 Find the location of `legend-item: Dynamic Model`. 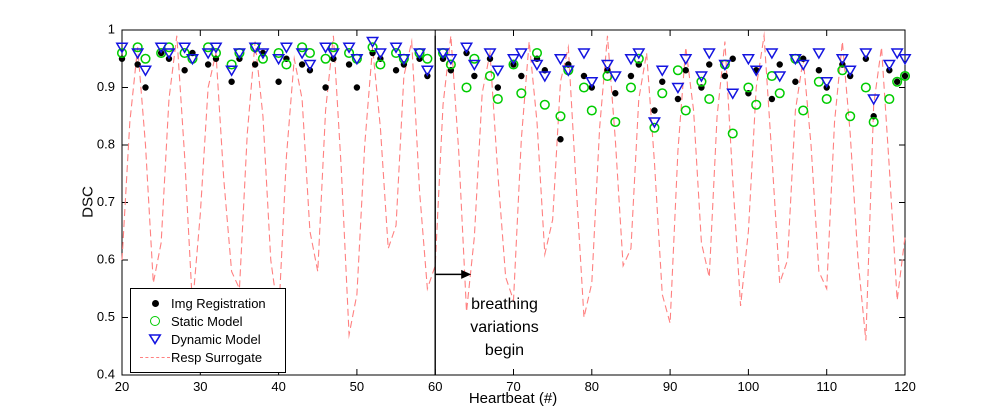

legend-item: Dynamic Model is located at coordinates (208, 339).